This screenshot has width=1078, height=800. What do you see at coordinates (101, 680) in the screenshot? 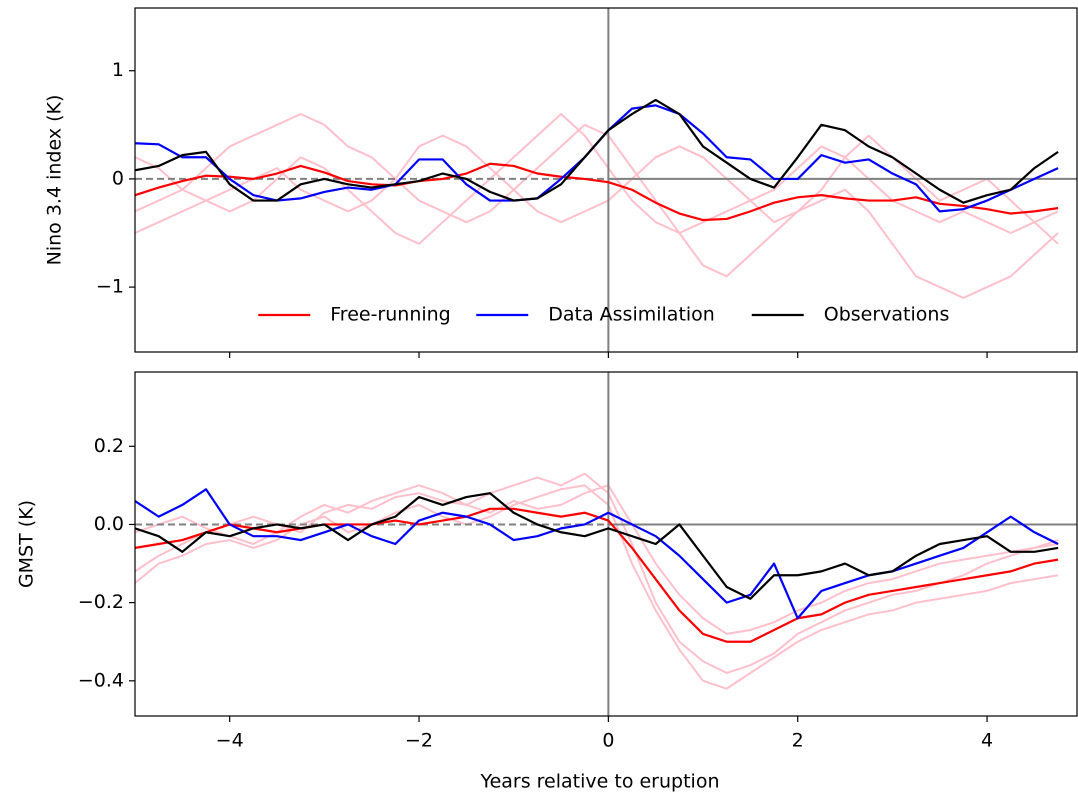
I see `y-tick-label: −0.4` at bounding box center [101, 680].